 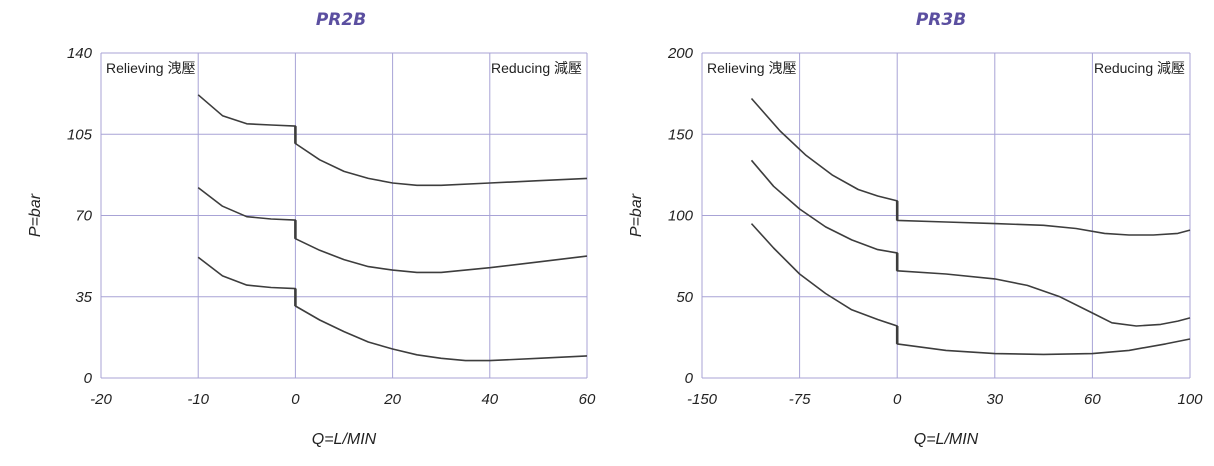 I want to click on y-tick-label: 140, so click(x=80, y=53).